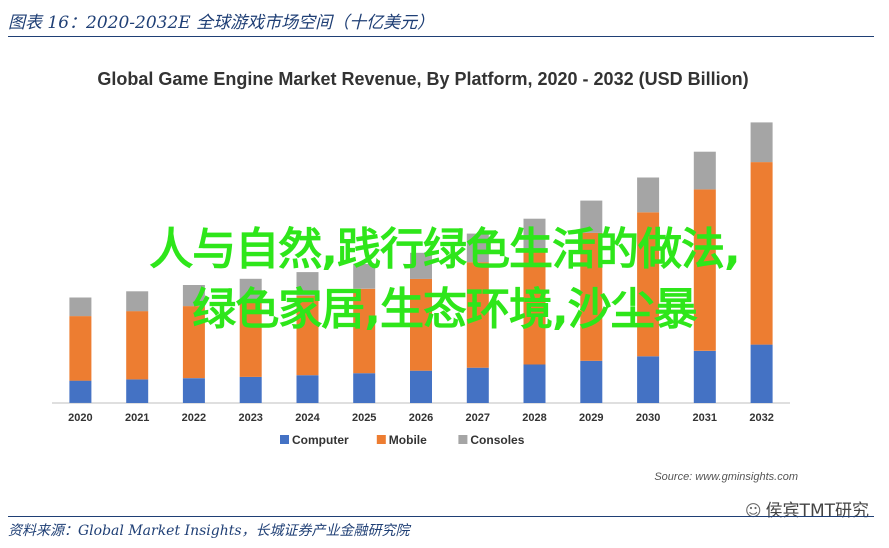 The image size is (889, 548). What do you see at coordinates (761, 418) in the screenshot?
I see `x-tick-label: 2032` at bounding box center [761, 418].